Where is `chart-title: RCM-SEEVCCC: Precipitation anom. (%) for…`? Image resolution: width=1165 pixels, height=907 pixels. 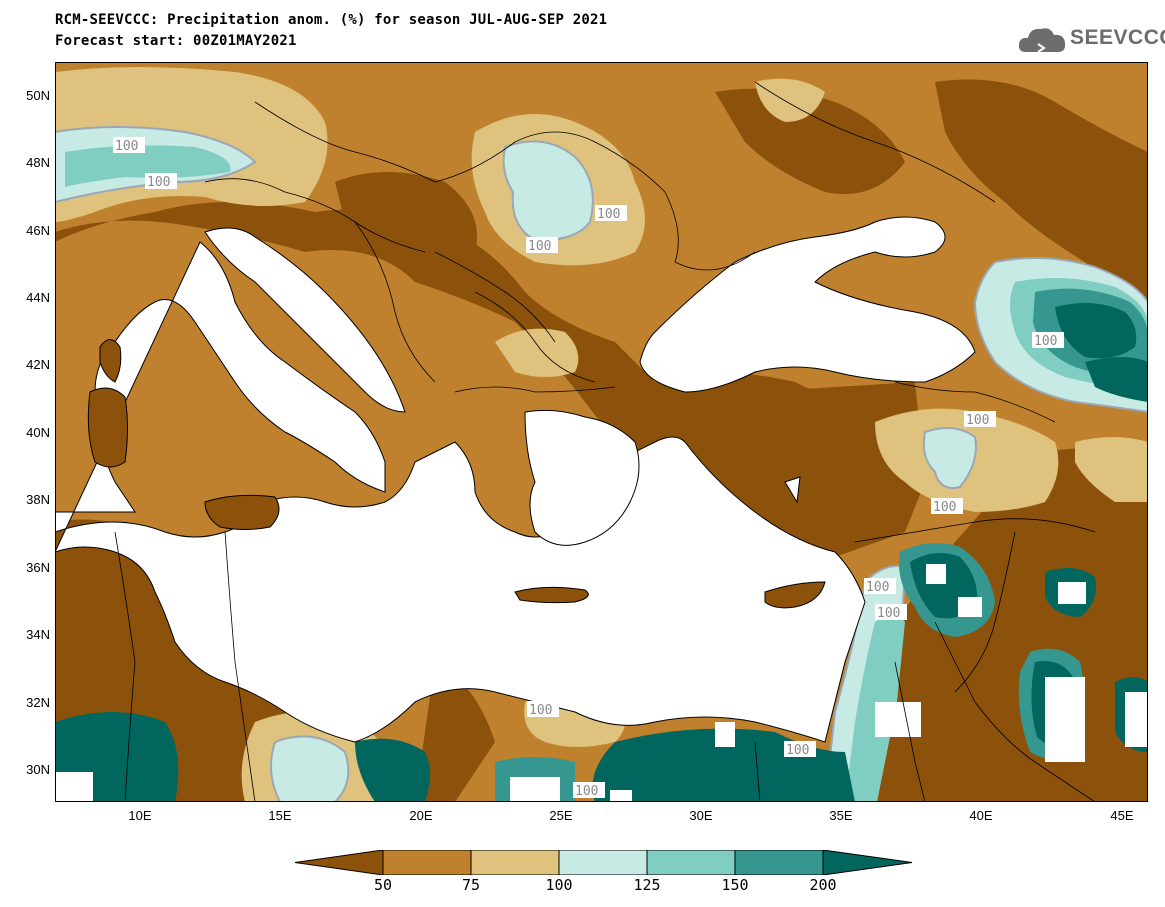
chart-title: RCM-SEEVCCC: Precipitation anom. (%) for… is located at coordinates (331, 20).